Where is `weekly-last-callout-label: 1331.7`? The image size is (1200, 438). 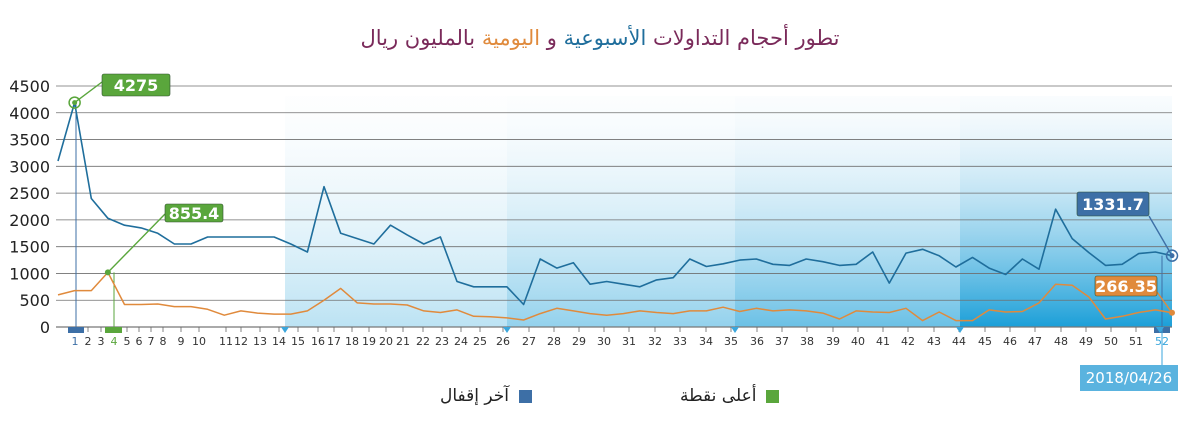
weekly-last-callout-label: 1331.7 is located at coordinates (1113, 204).